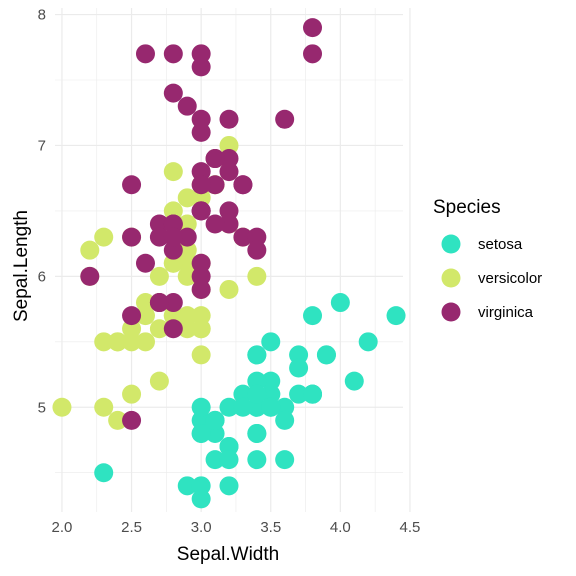  I want to click on legend-items: setosa versicolor virginica, so click(491, 278).